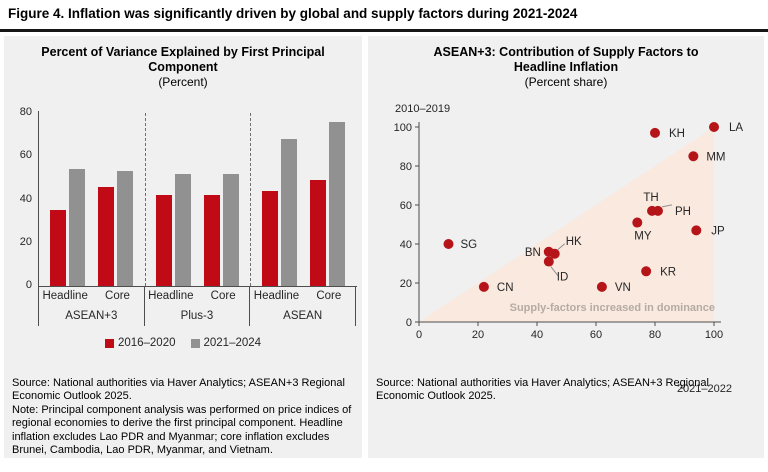 This screenshot has width=768, height=472. Describe the element at coordinates (303, 316) in the screenshot. I see `bar-group-label: ASEAN` at that location.